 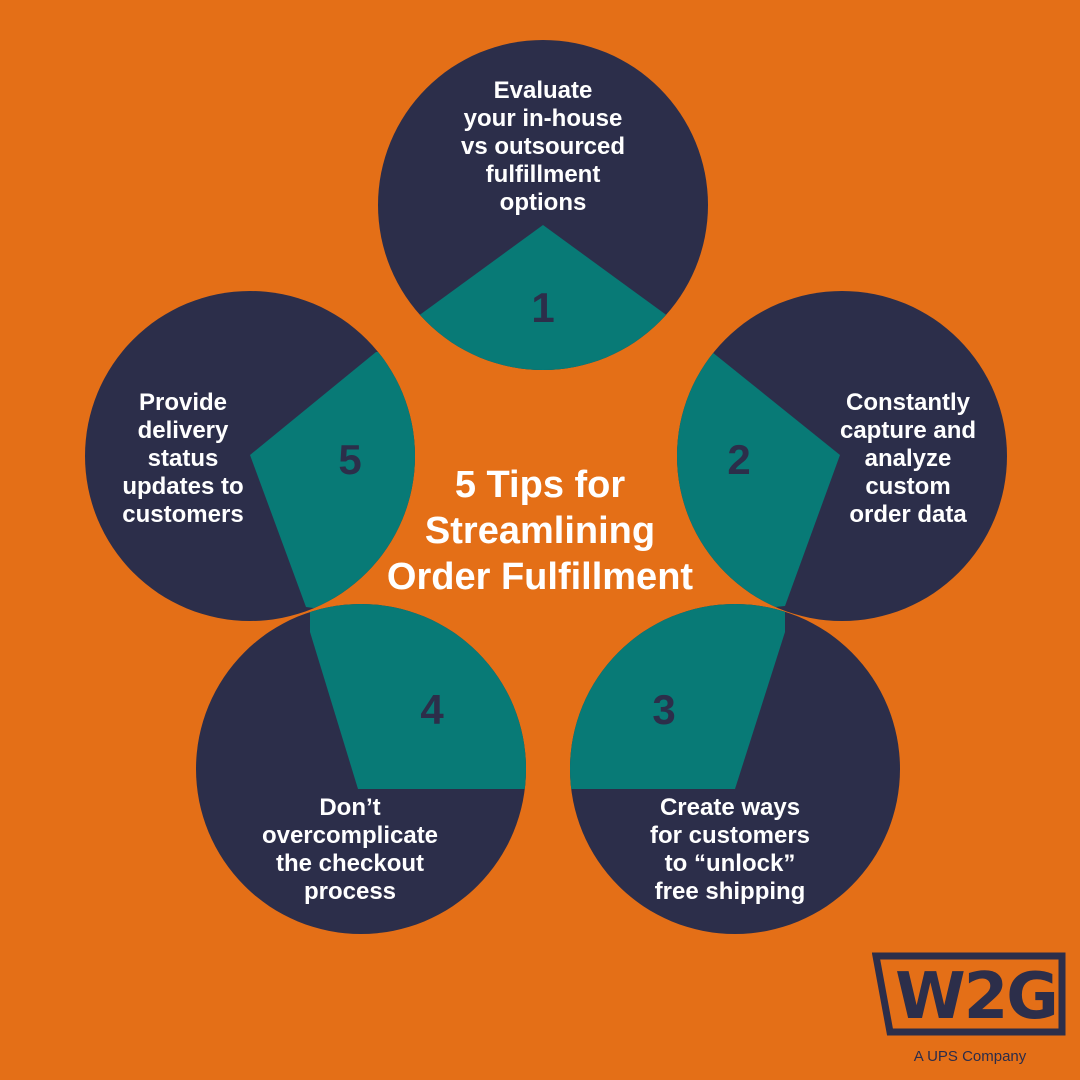 What do you see at coordinates (542, 307) in the screenshot?
I see `tip-number-1: 1` at bounding box center [542, 307].